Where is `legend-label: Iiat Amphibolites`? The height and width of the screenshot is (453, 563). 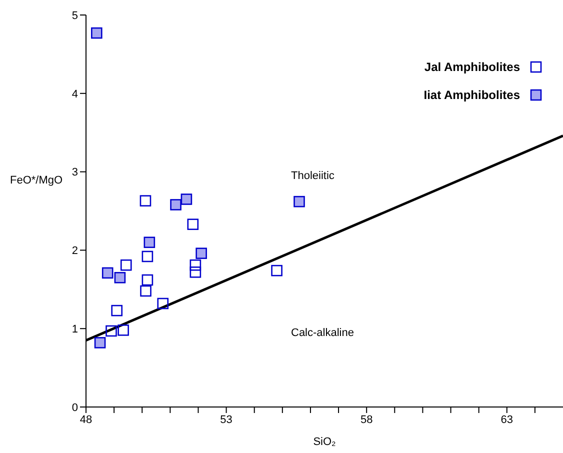
legend-label: Iiat Amphibolites is located at coordinates (472, 95).